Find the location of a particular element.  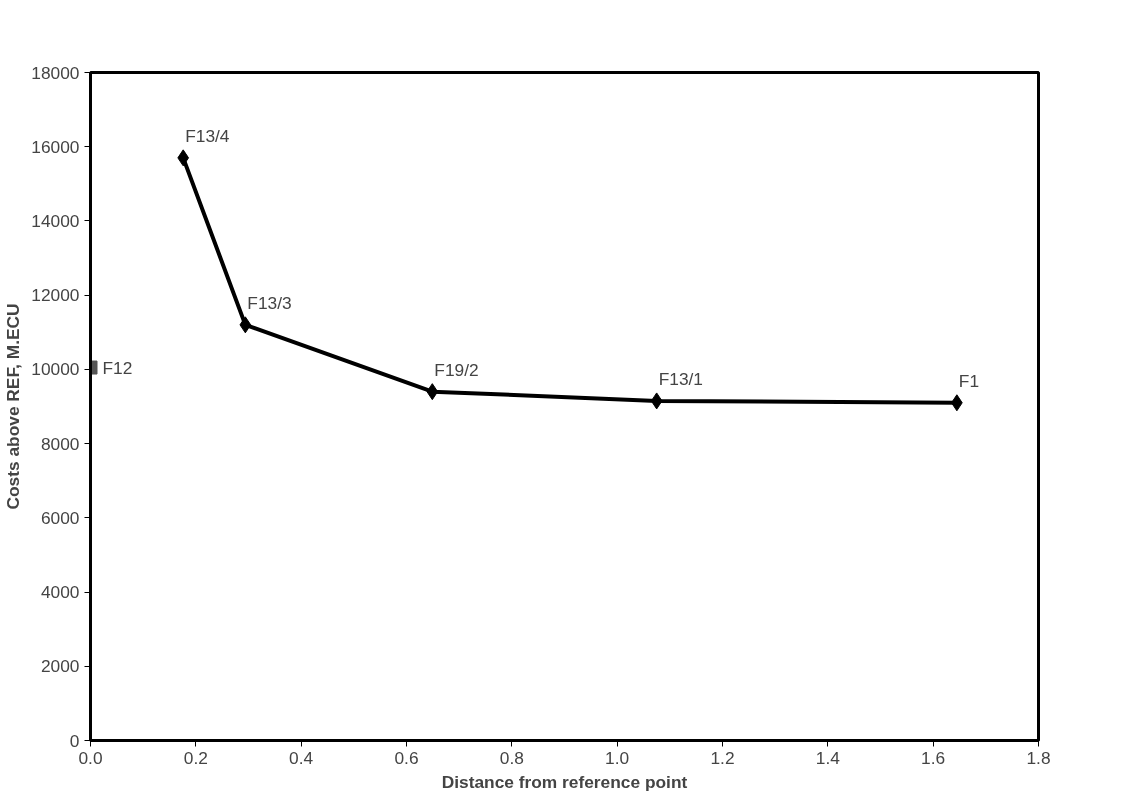

x-tick-label: 0.4 is located at coordinates (301, 757).